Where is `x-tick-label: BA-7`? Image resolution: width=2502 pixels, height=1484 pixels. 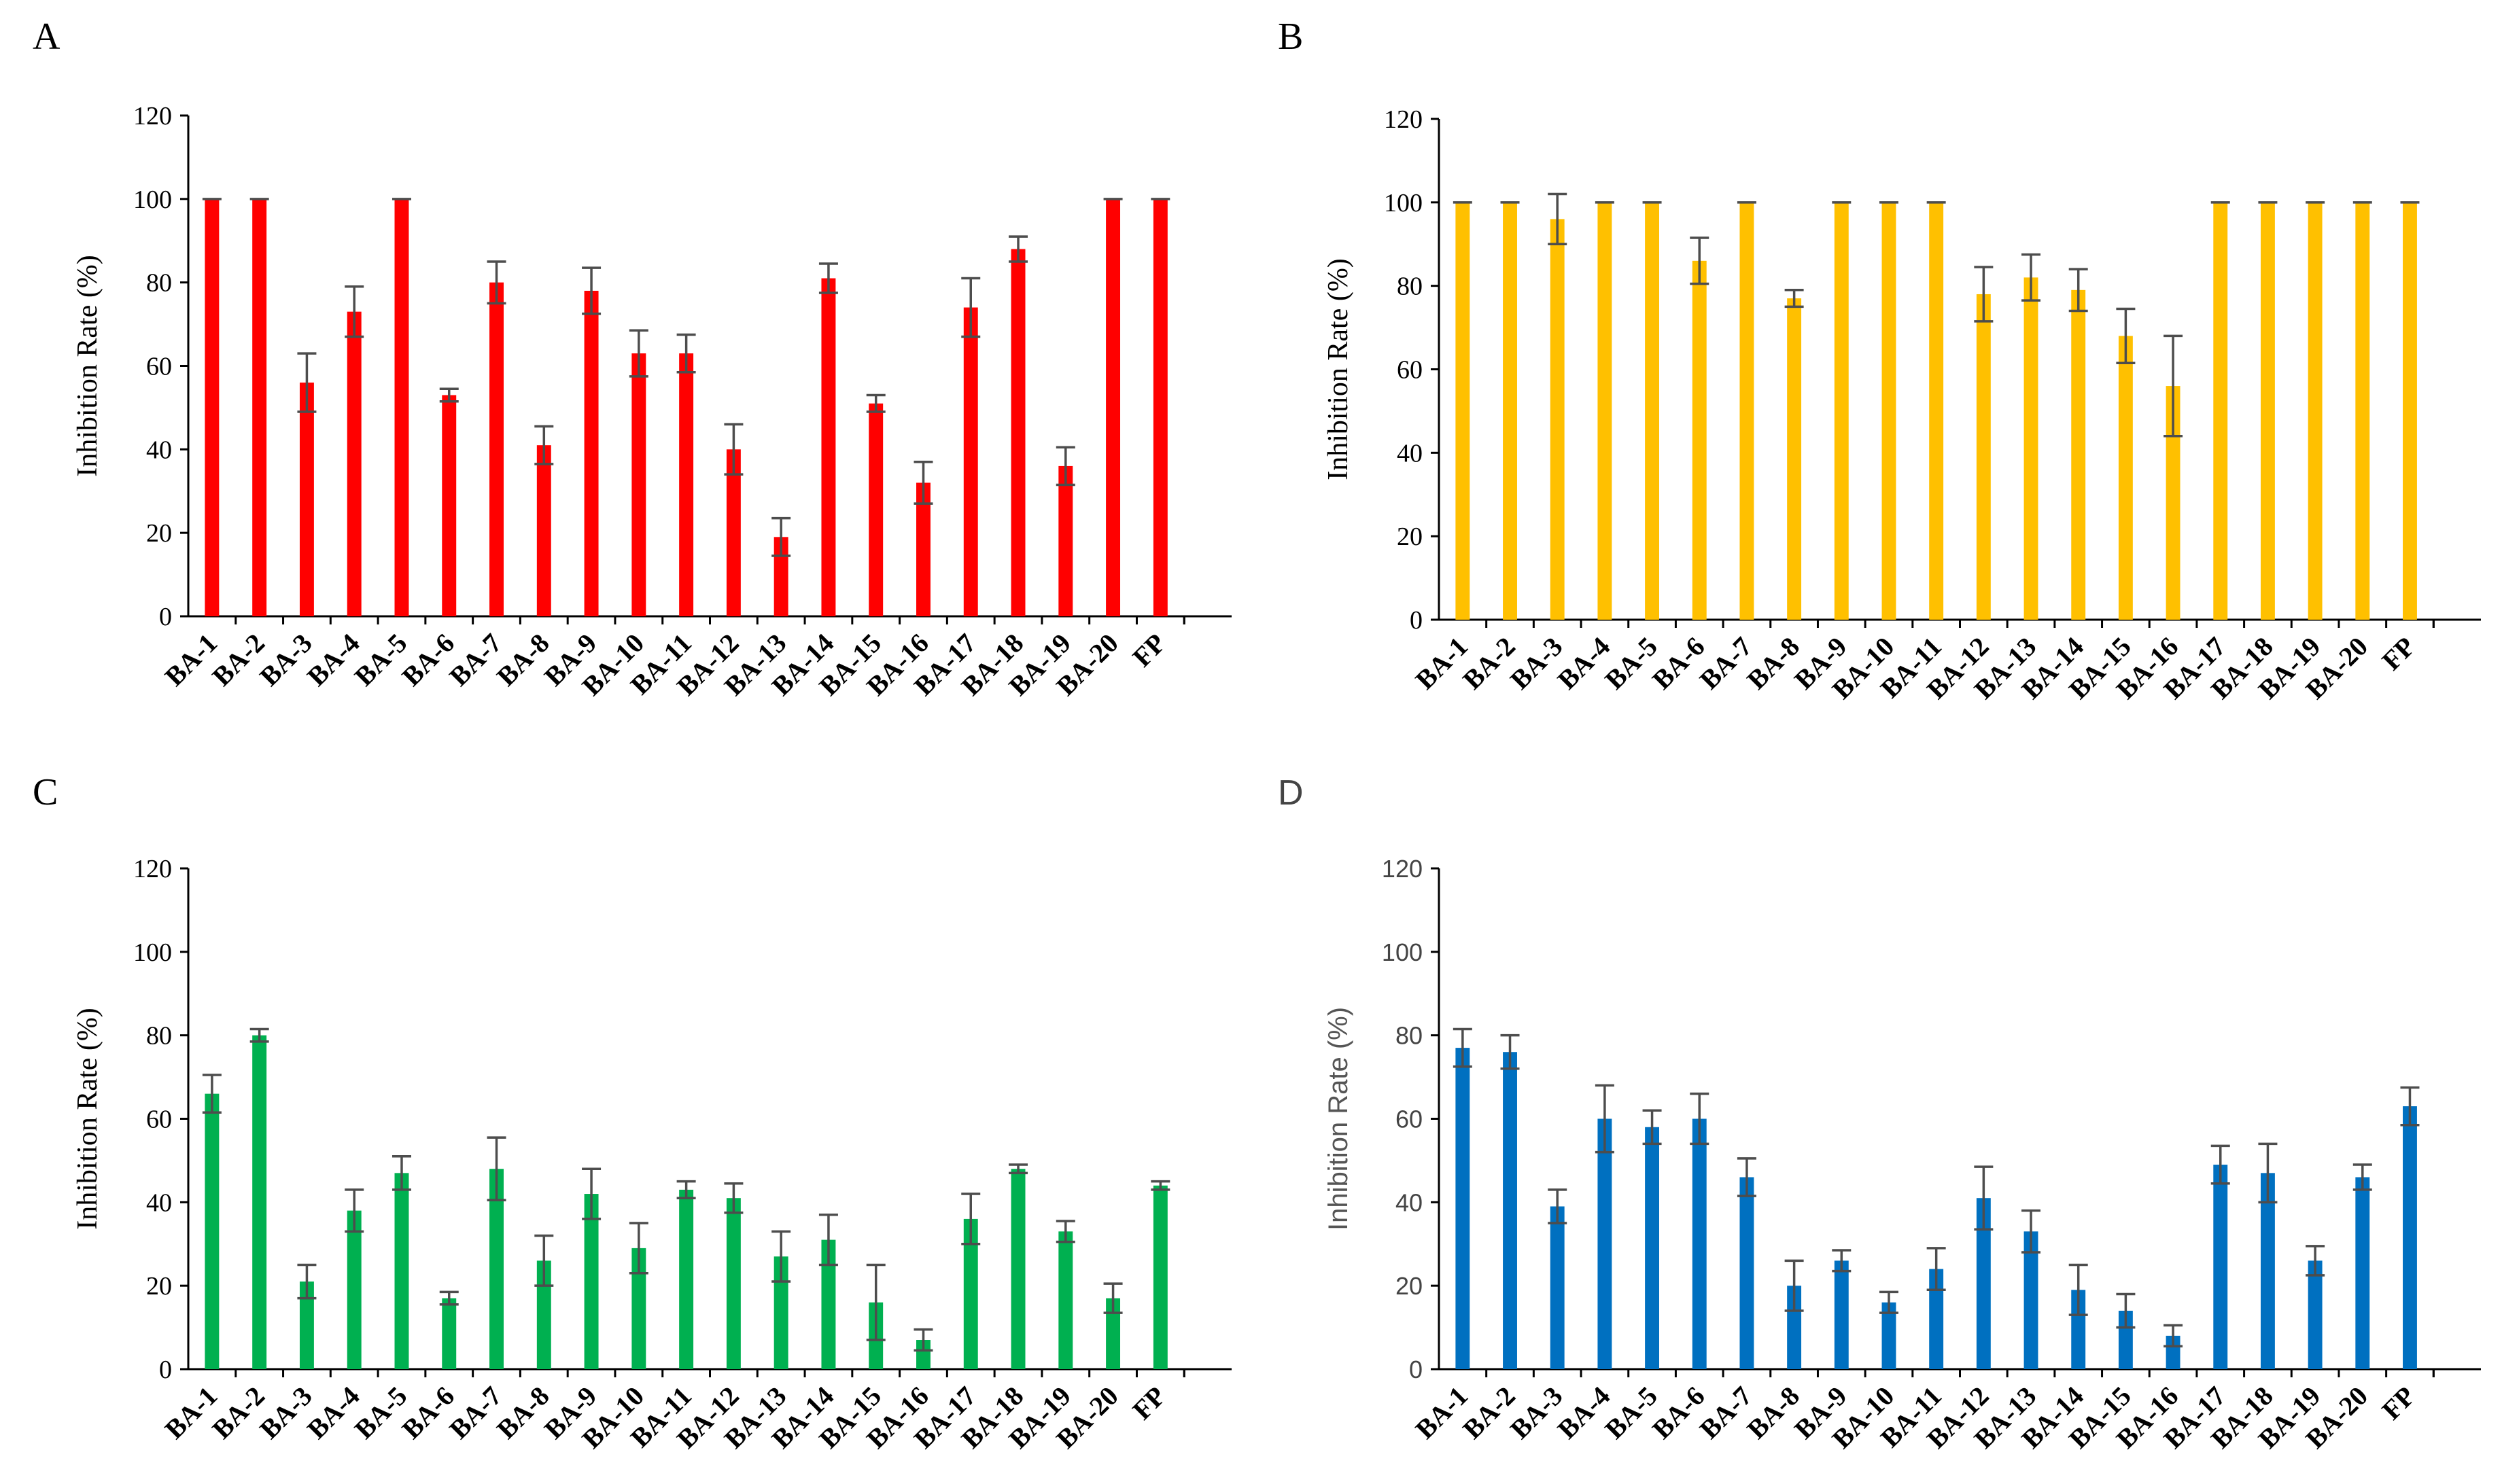 x-tick-label: BA-7 is located at coordinates (1726, 663).